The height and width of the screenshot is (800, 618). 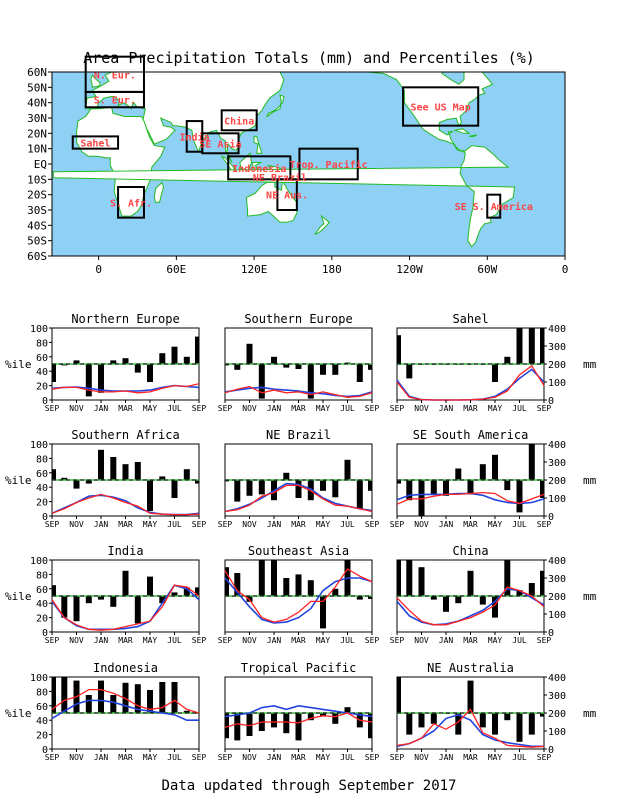 I want to click on pct-tick-label: 100, so click(x=39, y=561).